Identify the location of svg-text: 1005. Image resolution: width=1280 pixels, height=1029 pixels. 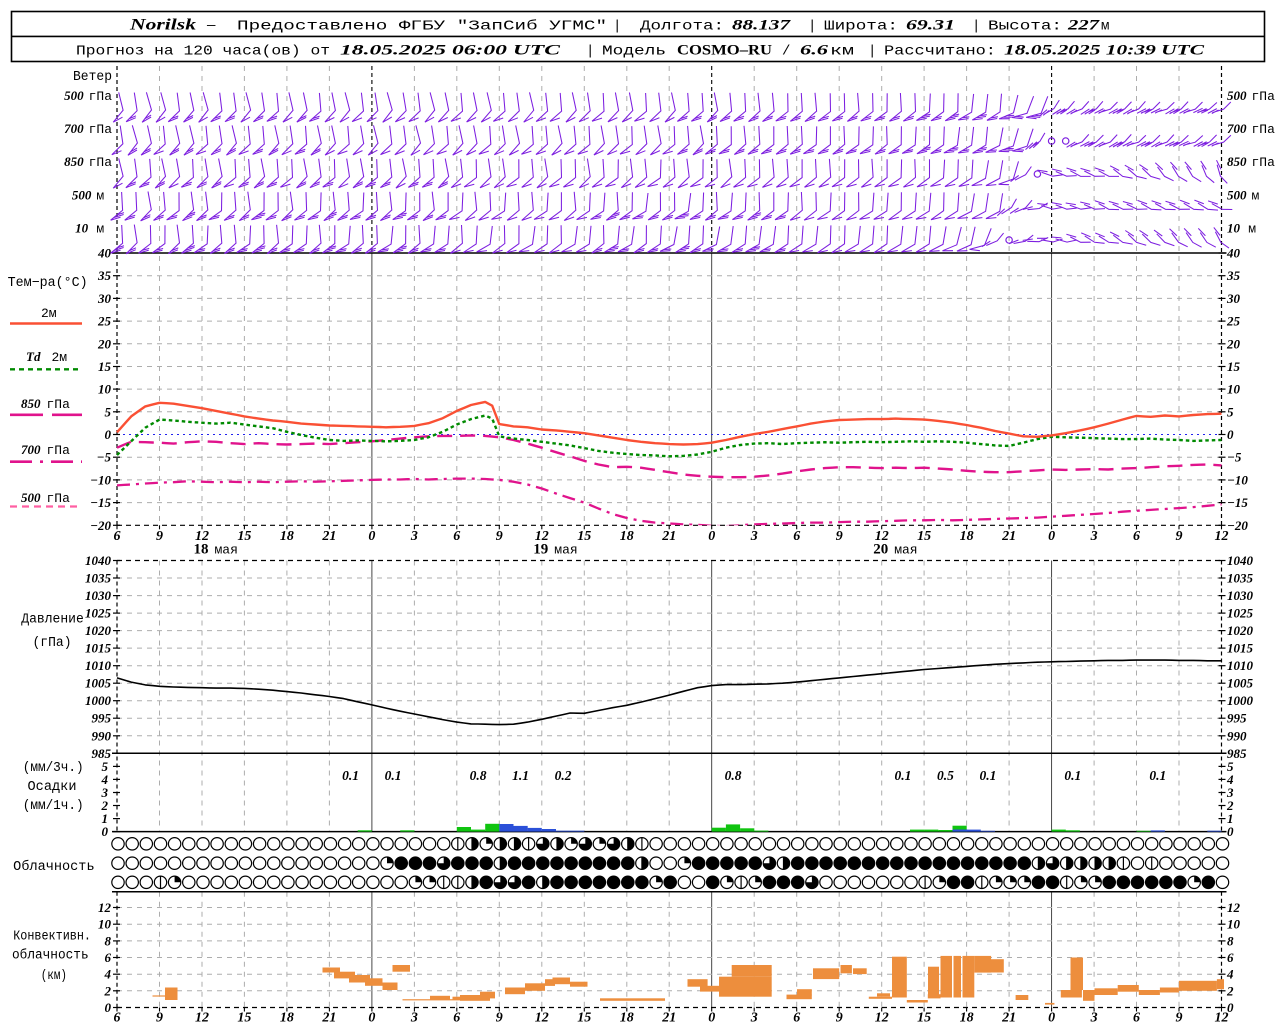
(98, 683).